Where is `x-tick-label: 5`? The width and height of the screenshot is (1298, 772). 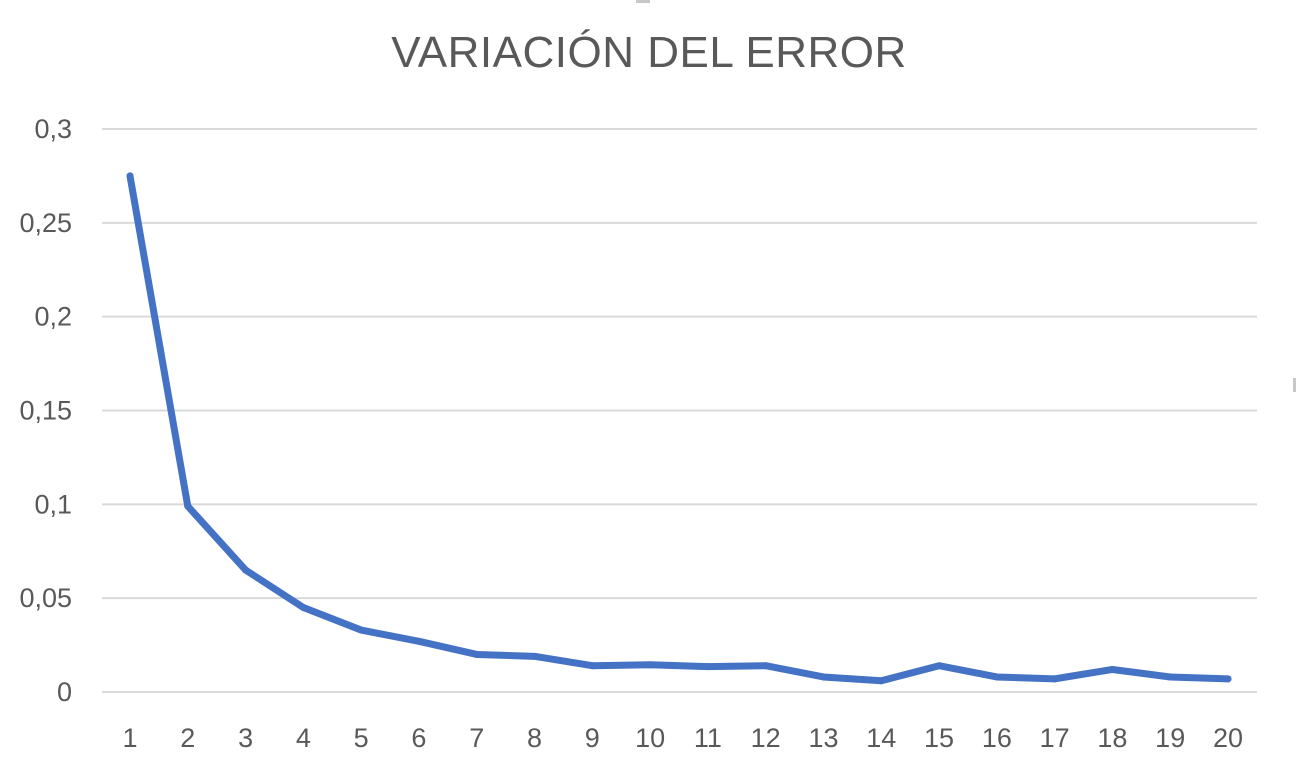
x-tick-label: 5 is located at coordinates (361, 738).